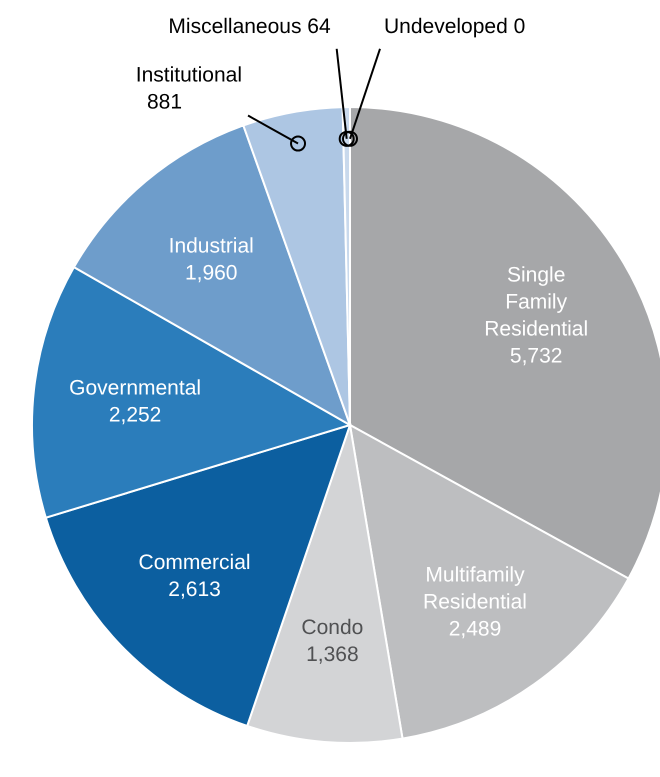 This screenshot has height=777, width=660. I want to click on data-label: 881, so click(164, 102).